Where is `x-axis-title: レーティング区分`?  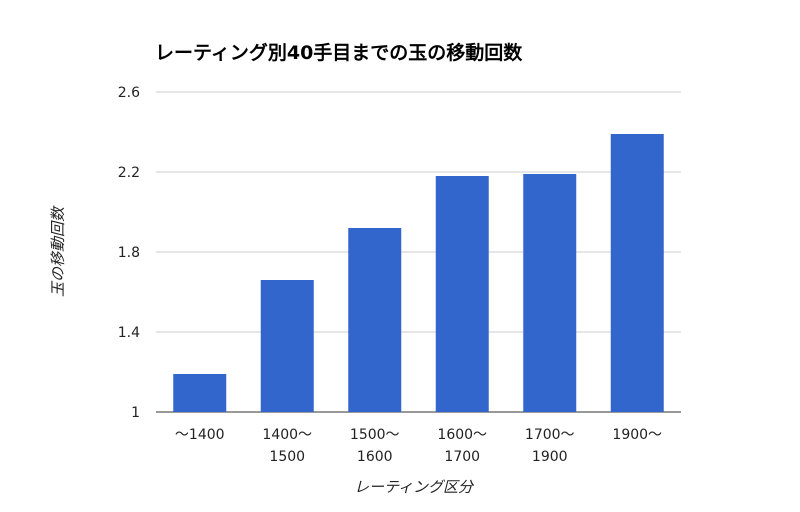 x-axis-title: レーティング区分 is located at coordinates (414, 487).